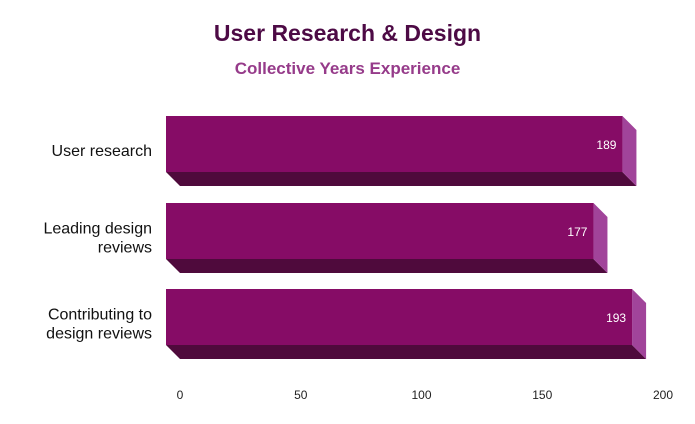 Image resolution: width=695 pixels, height=424 pixels. I want to click on category-label: Leading design reviews, so click(97, 239).